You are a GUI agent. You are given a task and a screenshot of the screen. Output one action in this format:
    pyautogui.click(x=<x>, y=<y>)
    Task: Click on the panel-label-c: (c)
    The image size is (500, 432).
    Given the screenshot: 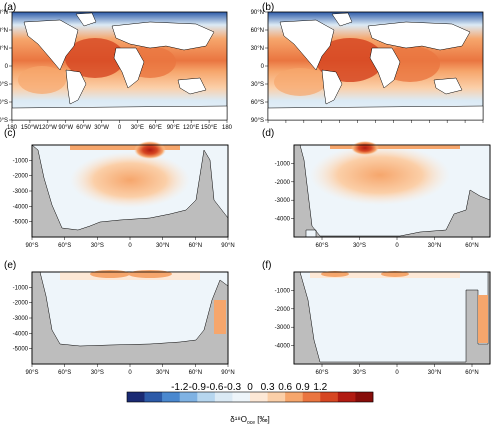 What is the action you would take?
    pyautogui.click(x=10, y=133)
    